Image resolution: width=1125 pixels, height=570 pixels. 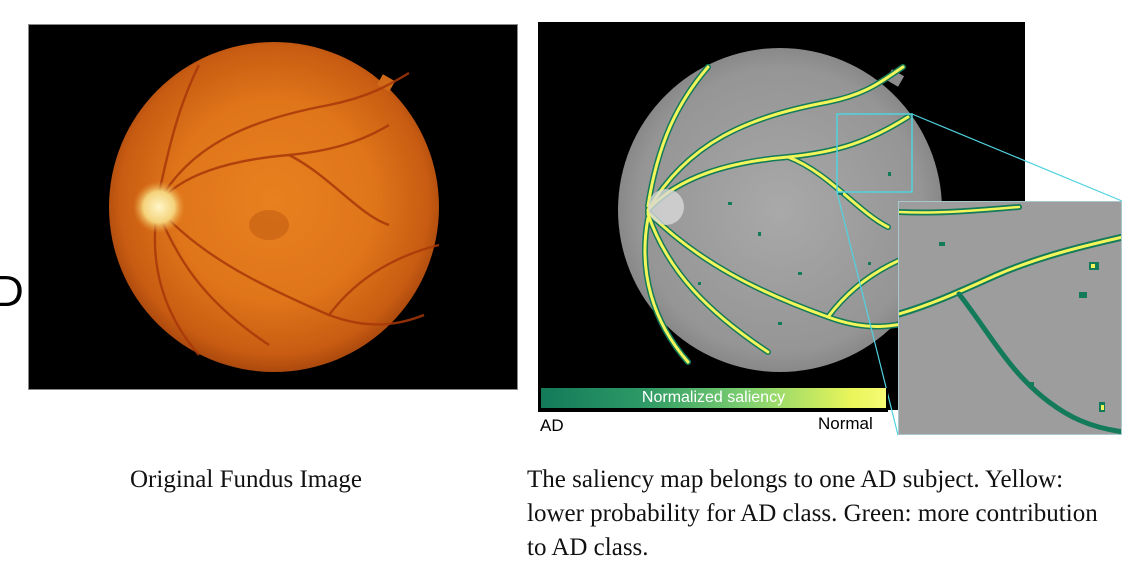 I want to click on saliency-optic-disc, so click(x=666, y=207).